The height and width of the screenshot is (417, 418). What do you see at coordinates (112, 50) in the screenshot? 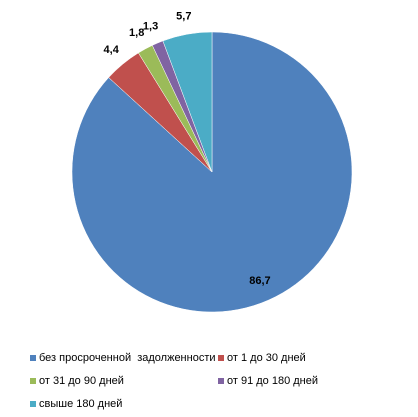
I see `data-label: 4,4` at bounding box center [112, 50].